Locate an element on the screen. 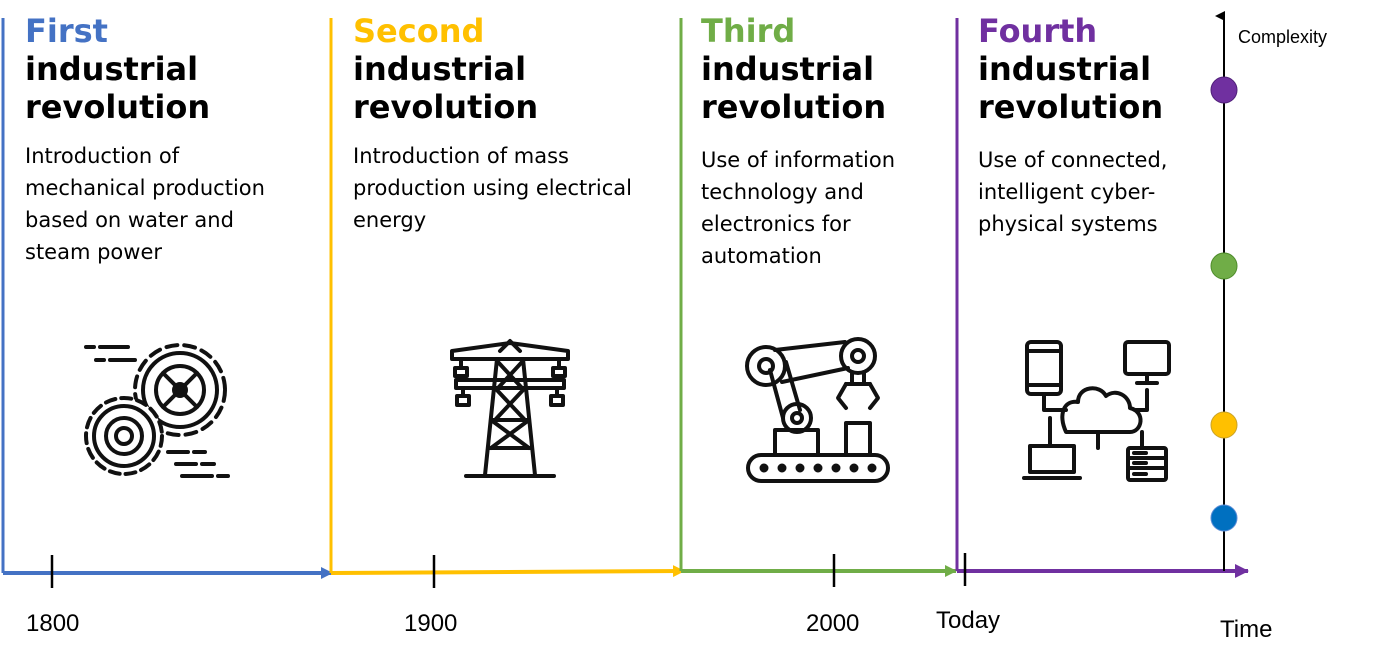 Image resolution: width=1400 pixels, height=663 pixels. era-third-ordinal: Third is located at coordinates (748, 31).